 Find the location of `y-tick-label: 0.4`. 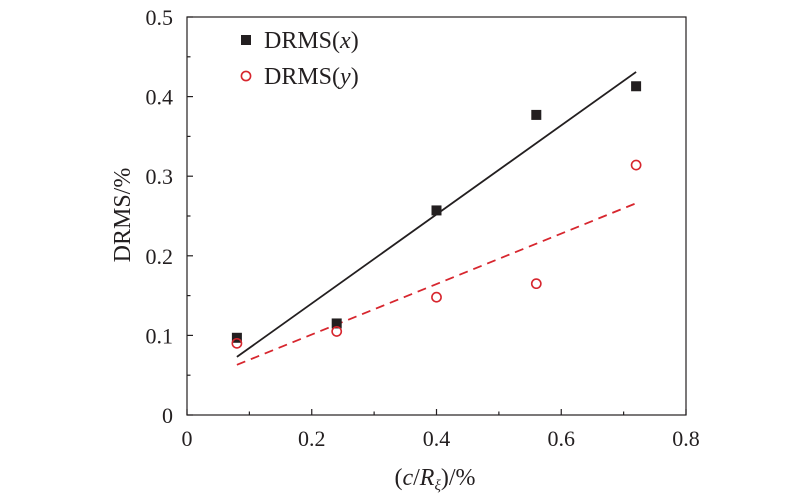

y-tick-label: 0.4 is located at coordinates (160, 97).